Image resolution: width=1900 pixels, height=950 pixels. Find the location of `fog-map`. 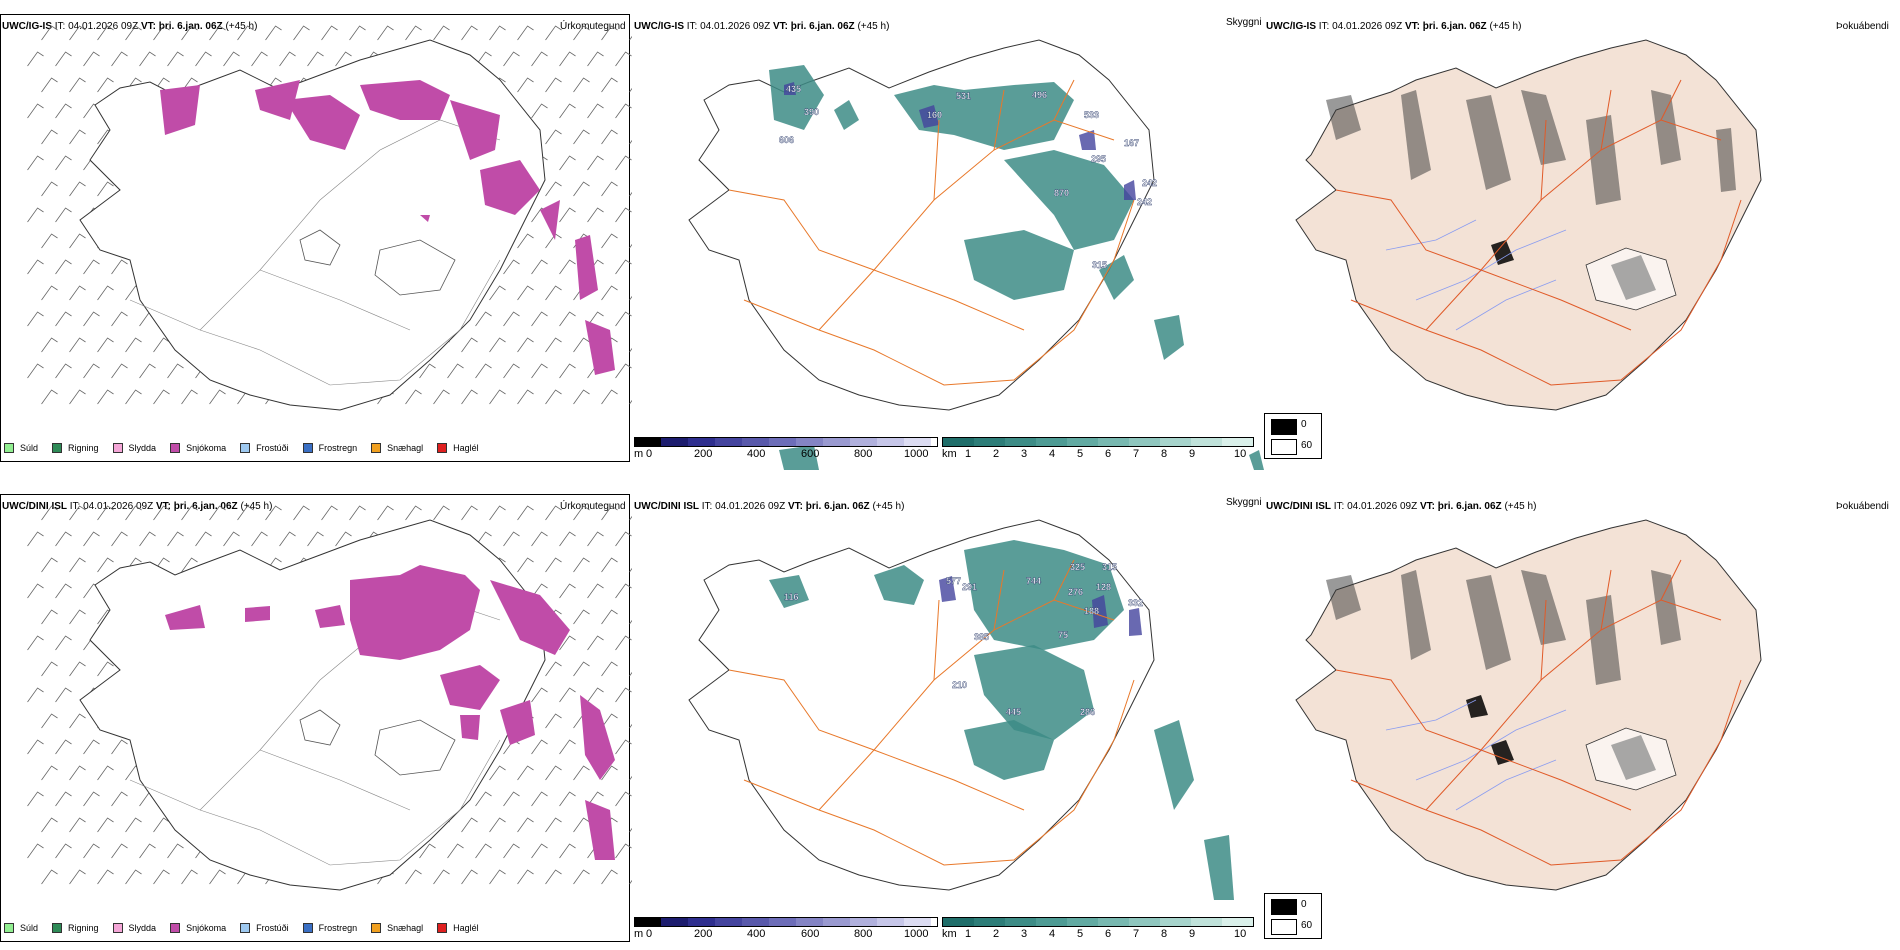

fog-map is located at coordinates (1528, 705).